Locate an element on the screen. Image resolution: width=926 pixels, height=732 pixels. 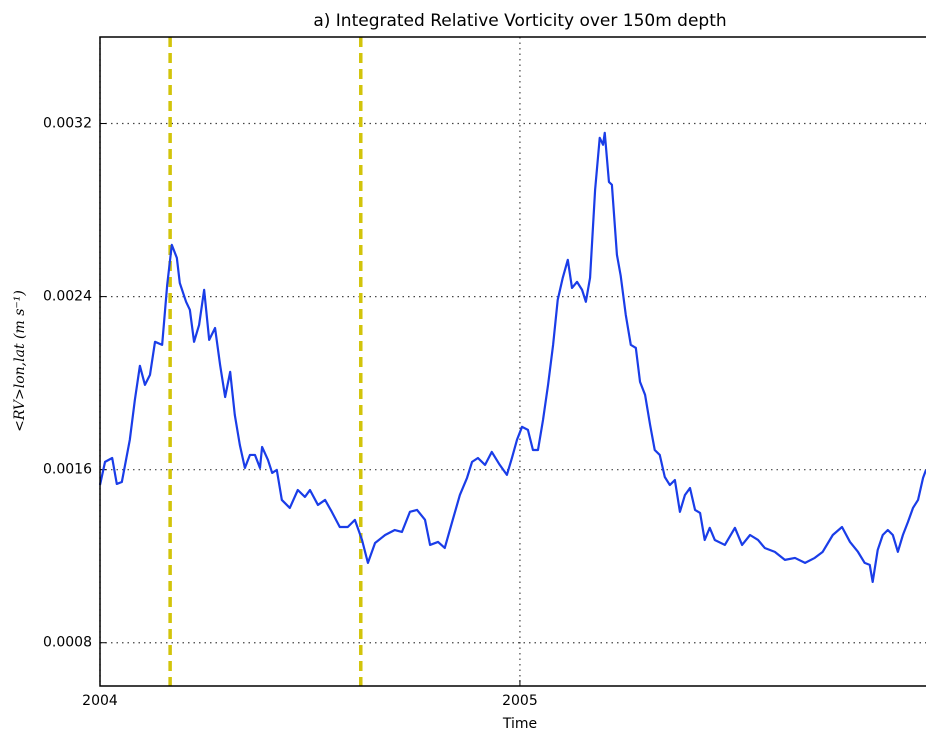
y-tick-label: 0.0024 is located at coordinates (67, 297).